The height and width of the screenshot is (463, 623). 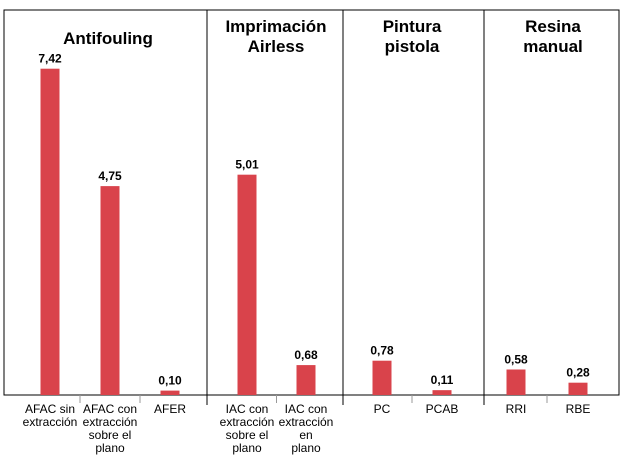 What do you see at coordinates (247, 165) in the screenshot?
I see `data-label: 5,01` at bounding box center [247, 165].